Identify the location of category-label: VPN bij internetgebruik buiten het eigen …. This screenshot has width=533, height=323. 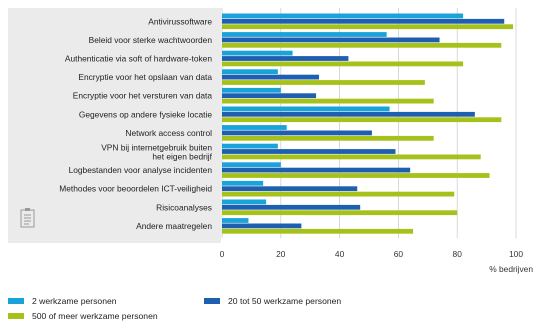
(156, 152).